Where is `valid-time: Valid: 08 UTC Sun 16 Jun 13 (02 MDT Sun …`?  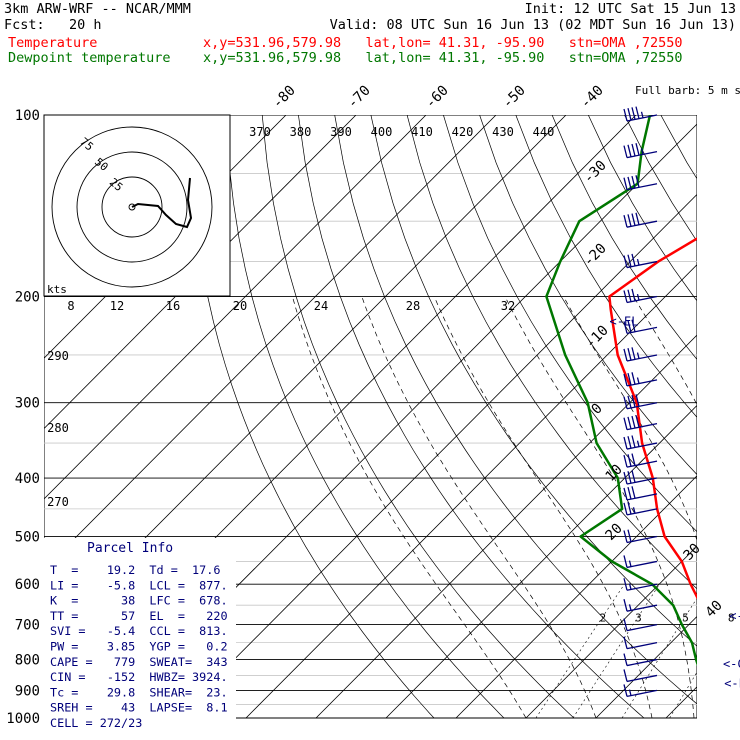 valid-time: Valid: 08 UTC Sun 16 Jun 13 (02 MDT Sun … is located at coordinates (532, 25).